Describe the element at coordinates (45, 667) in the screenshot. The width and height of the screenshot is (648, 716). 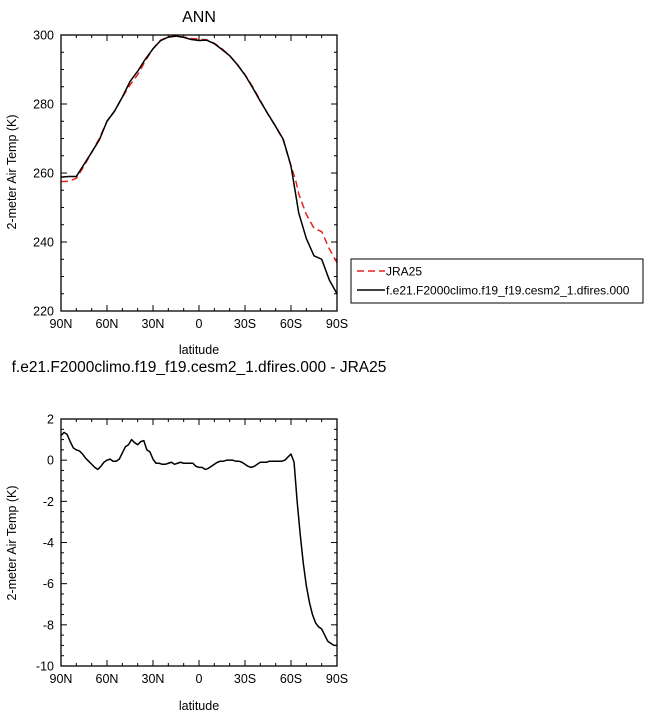
I see `y-tick-label: -10` at that location.